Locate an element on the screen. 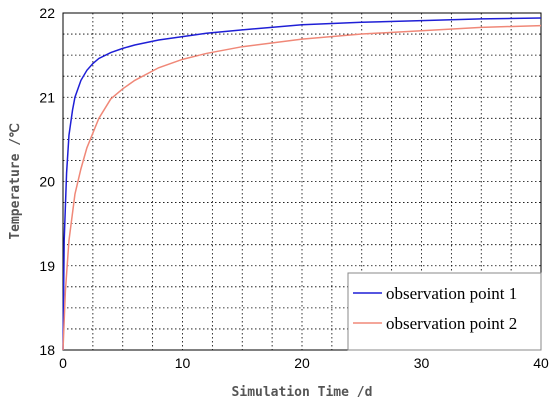 The width and height of the screenshot is (550, 410). x-tick-label: 10 is located at coordinates (183, 363).